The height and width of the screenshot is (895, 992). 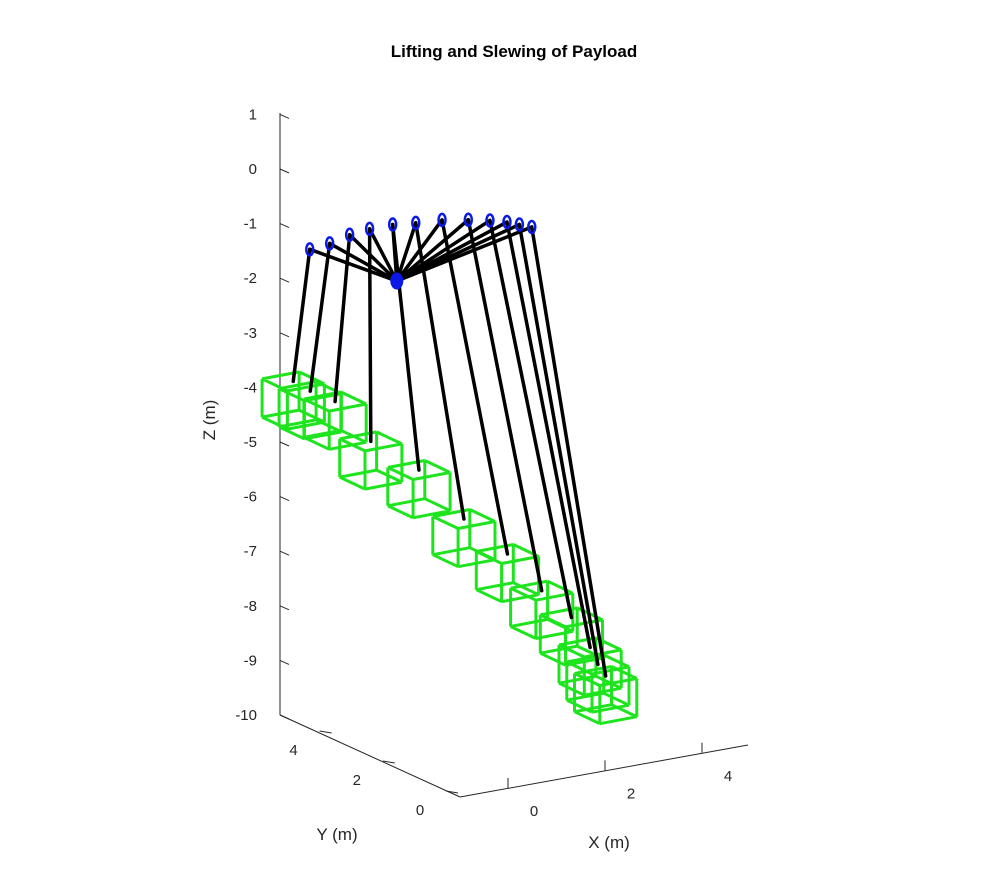 I want to click on z-tick-label: -2, so click(x=250, y=278).